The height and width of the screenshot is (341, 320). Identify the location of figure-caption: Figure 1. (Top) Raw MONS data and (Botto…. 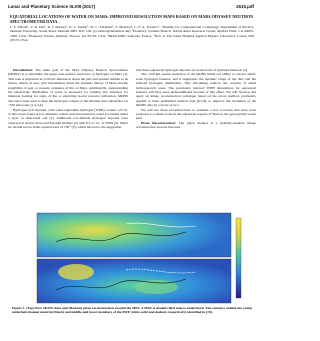
(132, 310).